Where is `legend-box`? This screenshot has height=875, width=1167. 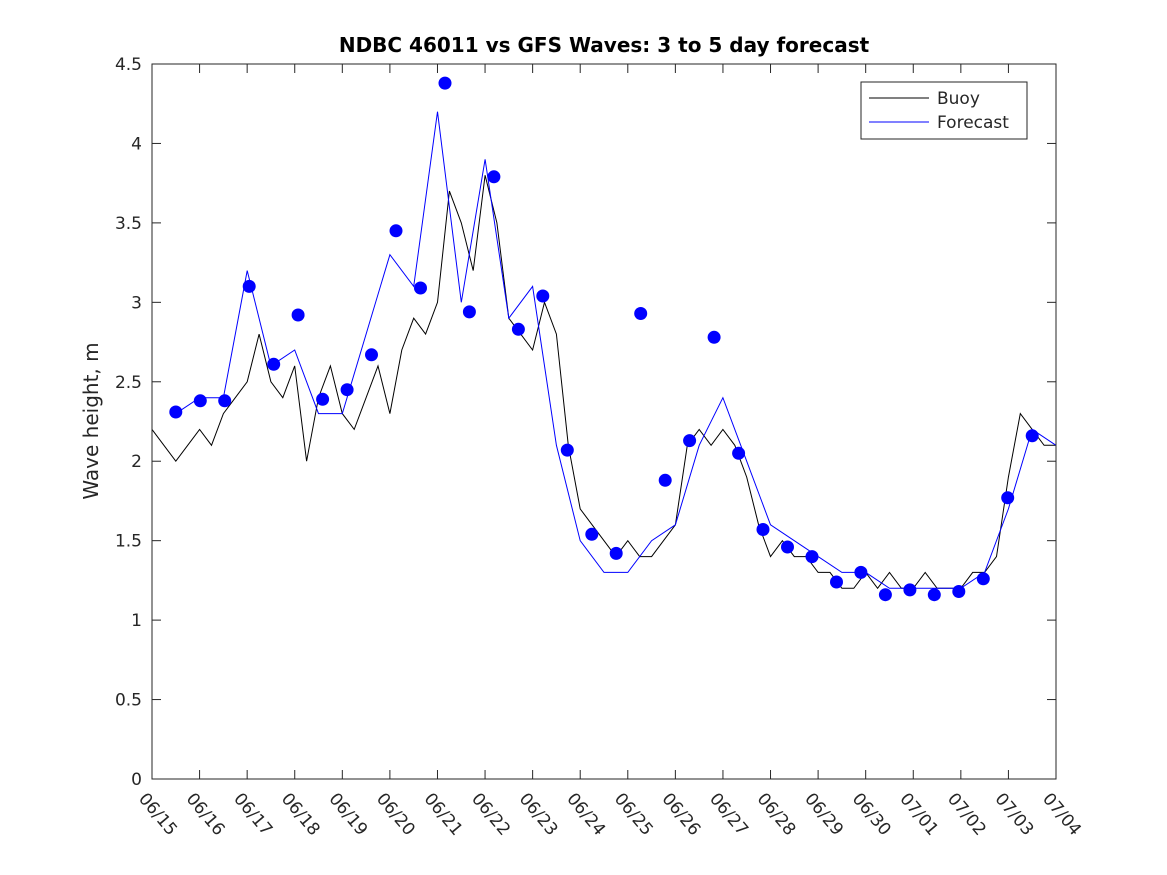 legend-box is located at coordinates (944, 110).